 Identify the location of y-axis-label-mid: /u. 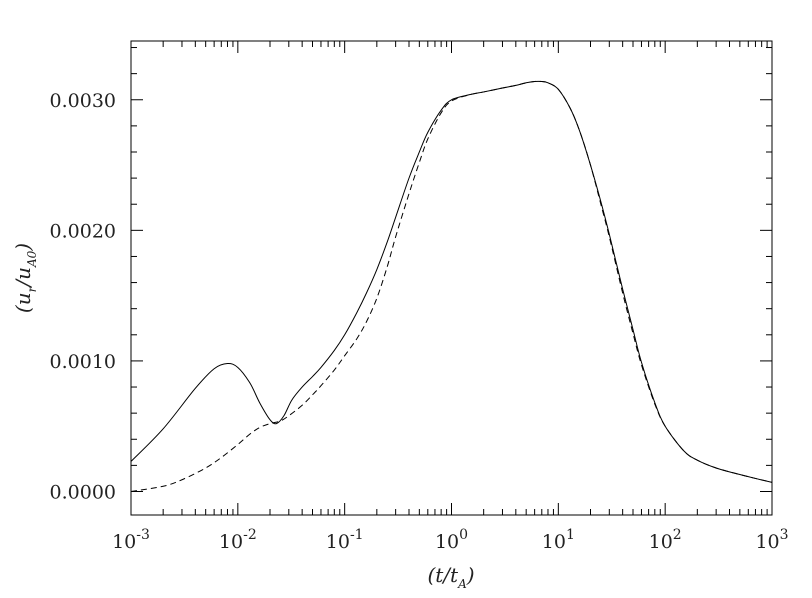
(23, 278).